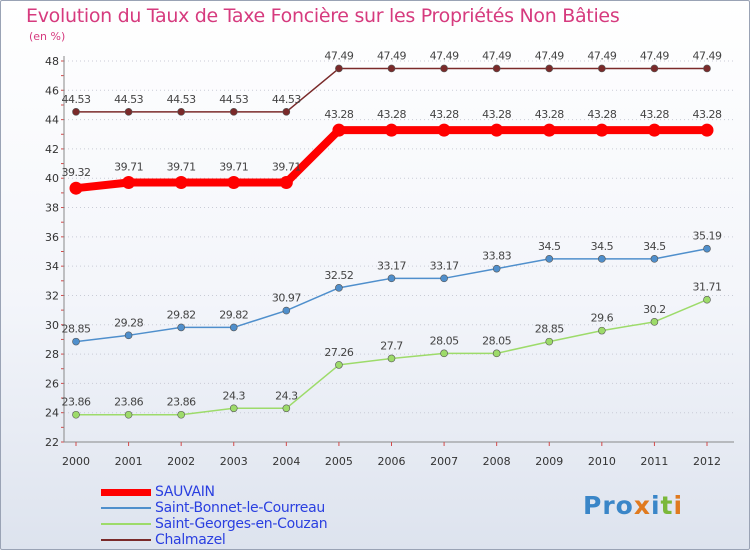  I want to click on x-tick-label: 2009, so click(549, 461).